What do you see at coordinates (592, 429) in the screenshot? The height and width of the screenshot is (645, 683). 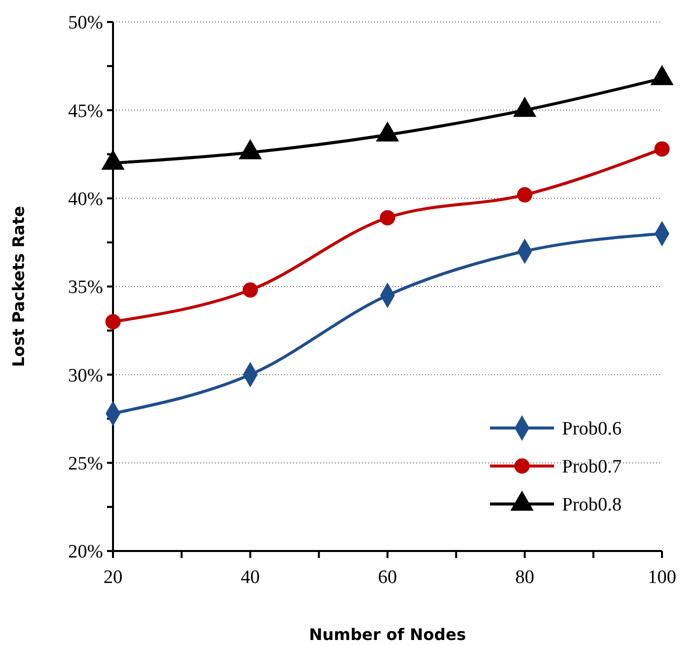 I see `legend-label: Prob0.6` at bounding box center [592, 429].